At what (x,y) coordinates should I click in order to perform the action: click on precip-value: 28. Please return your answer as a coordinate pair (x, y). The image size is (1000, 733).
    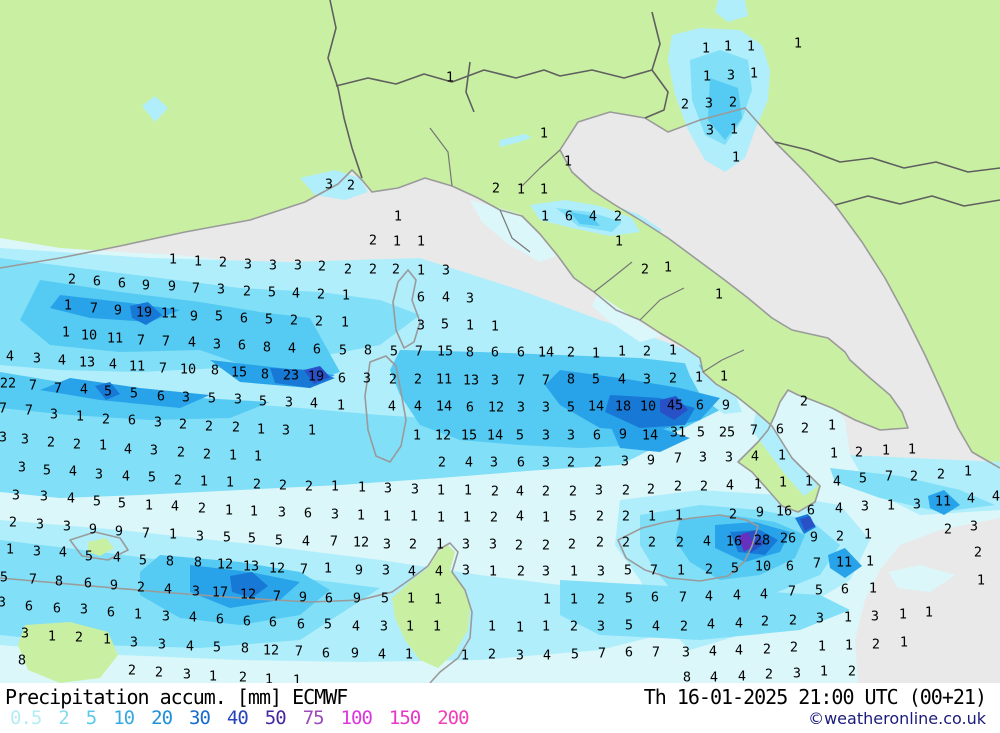
    Looking at the image, I should click on (762, 540).